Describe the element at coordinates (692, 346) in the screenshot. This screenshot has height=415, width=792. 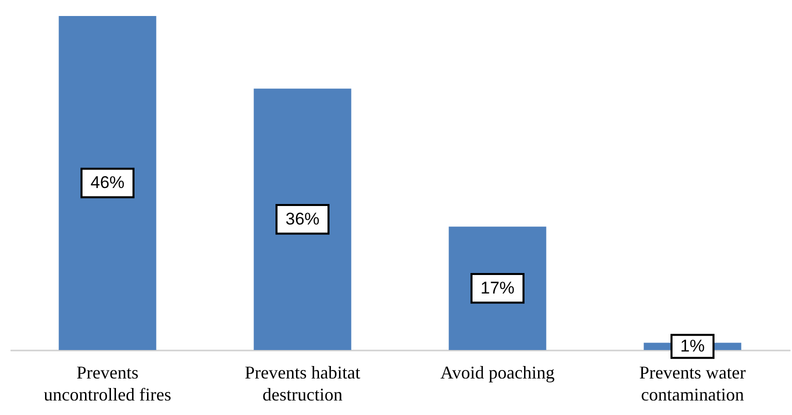
I see `data-label: 1%` at that location.